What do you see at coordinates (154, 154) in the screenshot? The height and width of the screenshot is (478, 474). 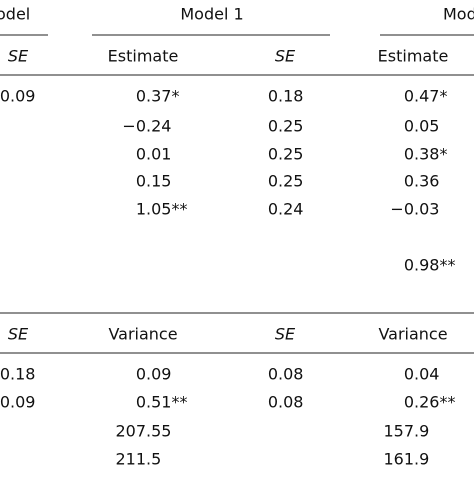 I see `cell: 0.01` at bounding box center [154, 154].